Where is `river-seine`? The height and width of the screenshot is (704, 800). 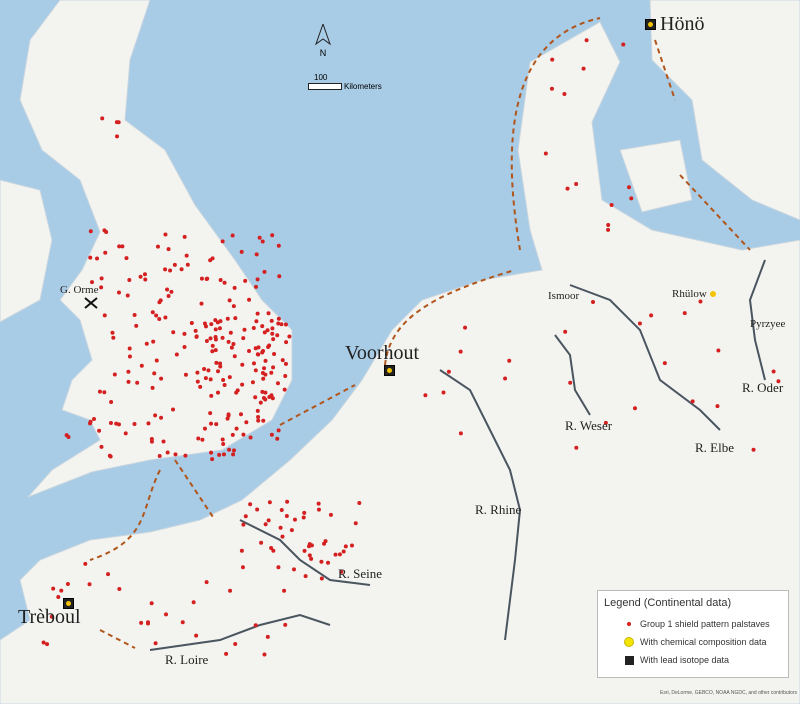 river-seine is located at coordinates (305, 552).